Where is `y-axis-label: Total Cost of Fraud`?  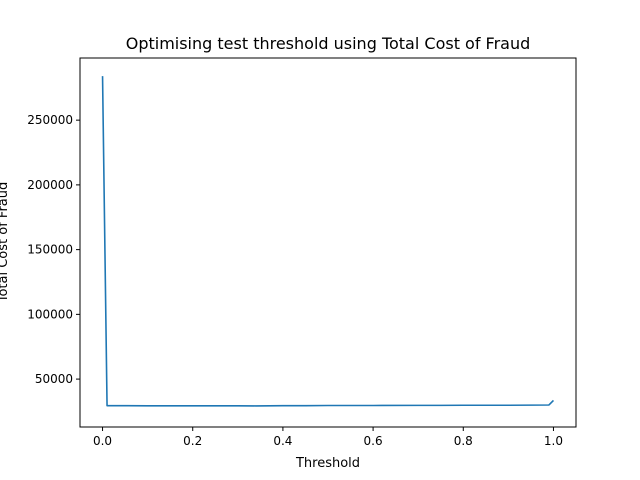 y-axis-label: Total Cost of Fraud is located at coordinates (5, 243).